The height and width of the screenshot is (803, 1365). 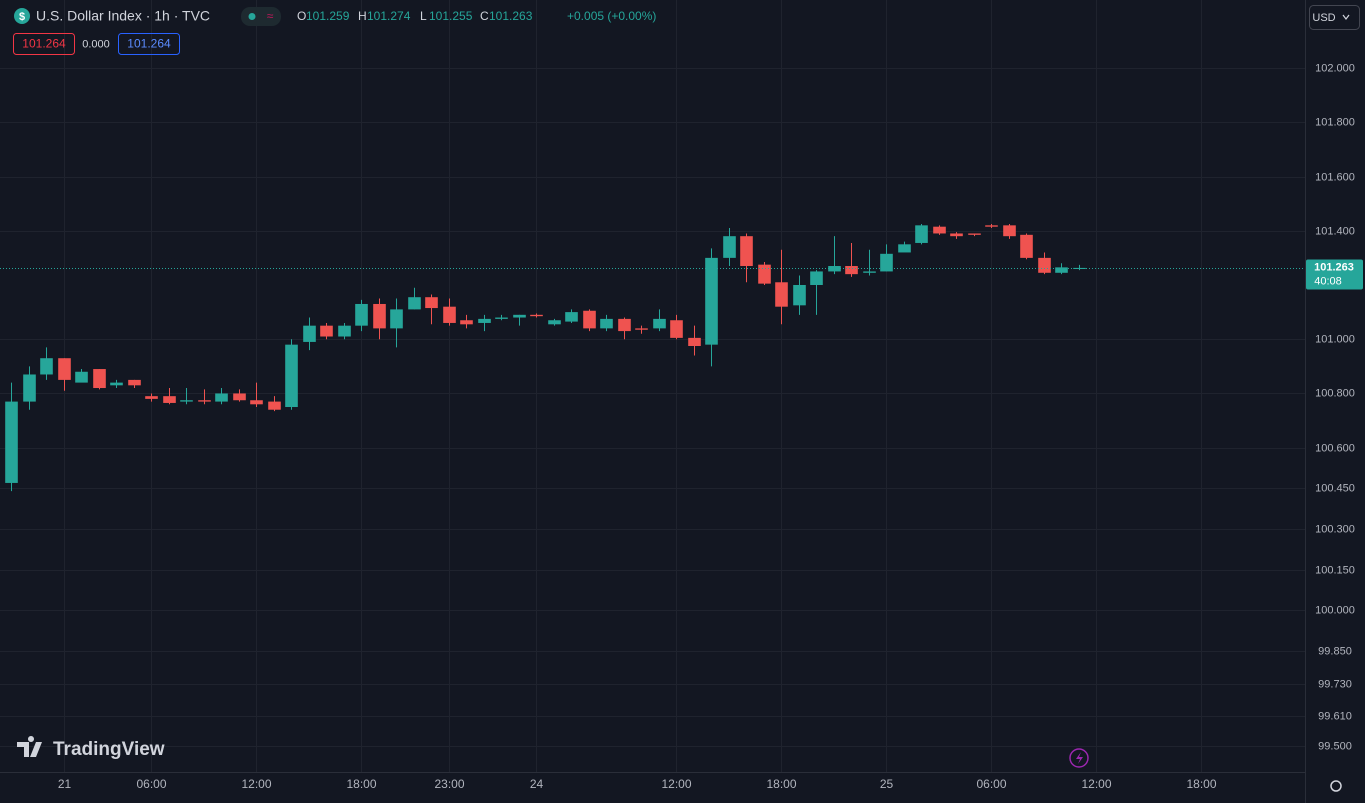 What do you see at coordinates (261, 16) in the screenshot?
I see `status-pill` at bounding box center [261, 16].